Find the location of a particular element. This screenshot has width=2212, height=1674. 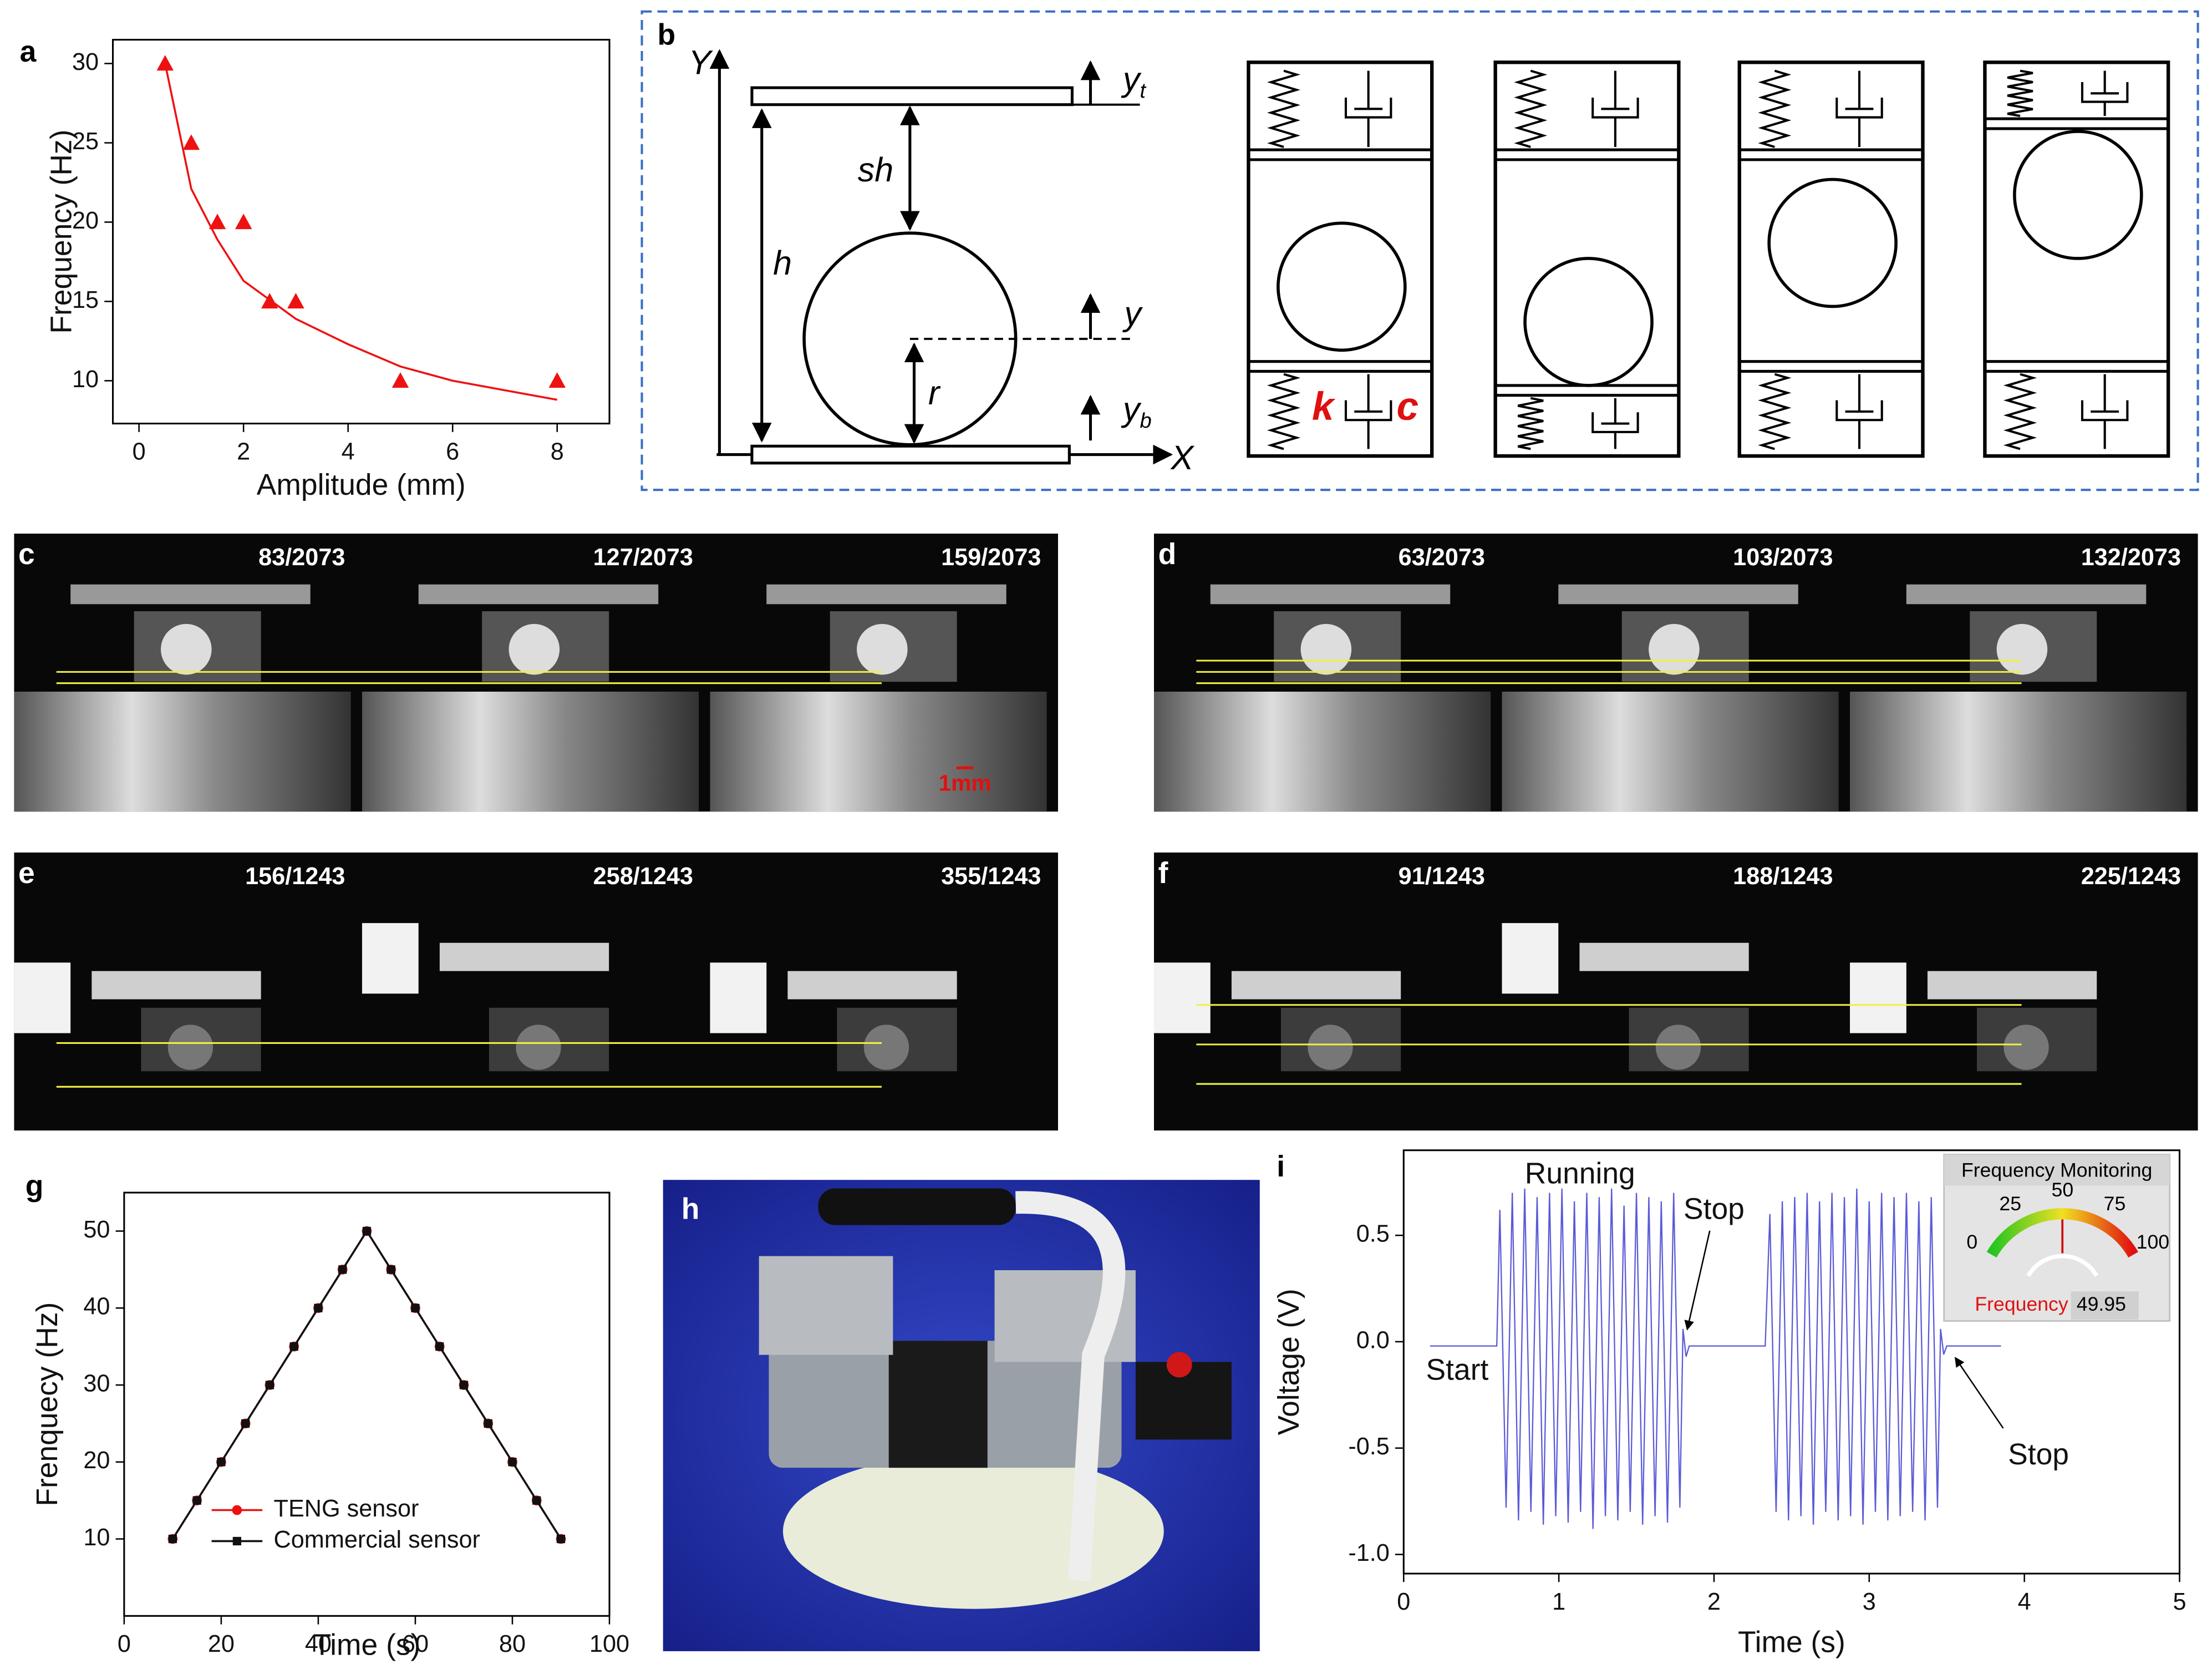

annotation: Stop is located at coordinates (2038, 1454).